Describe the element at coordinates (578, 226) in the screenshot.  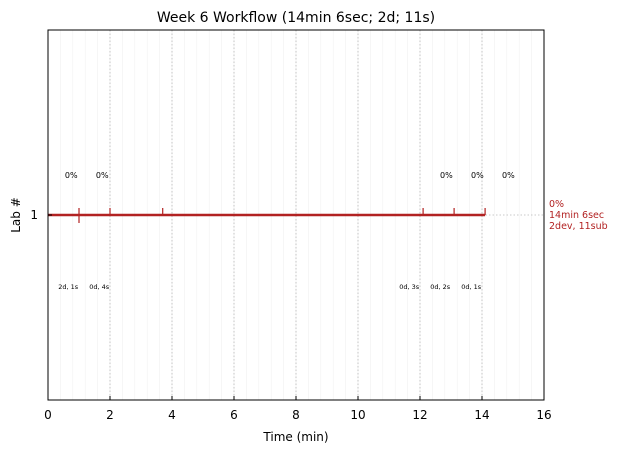
I see `side-label-line: 2dev, 11sub` at that location.